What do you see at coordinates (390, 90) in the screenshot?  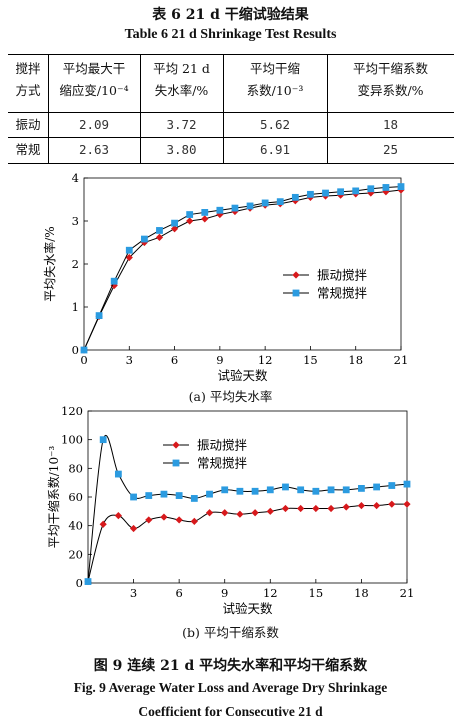 I see `header-line: 变异系数/%` at bounding box center [390, 90].